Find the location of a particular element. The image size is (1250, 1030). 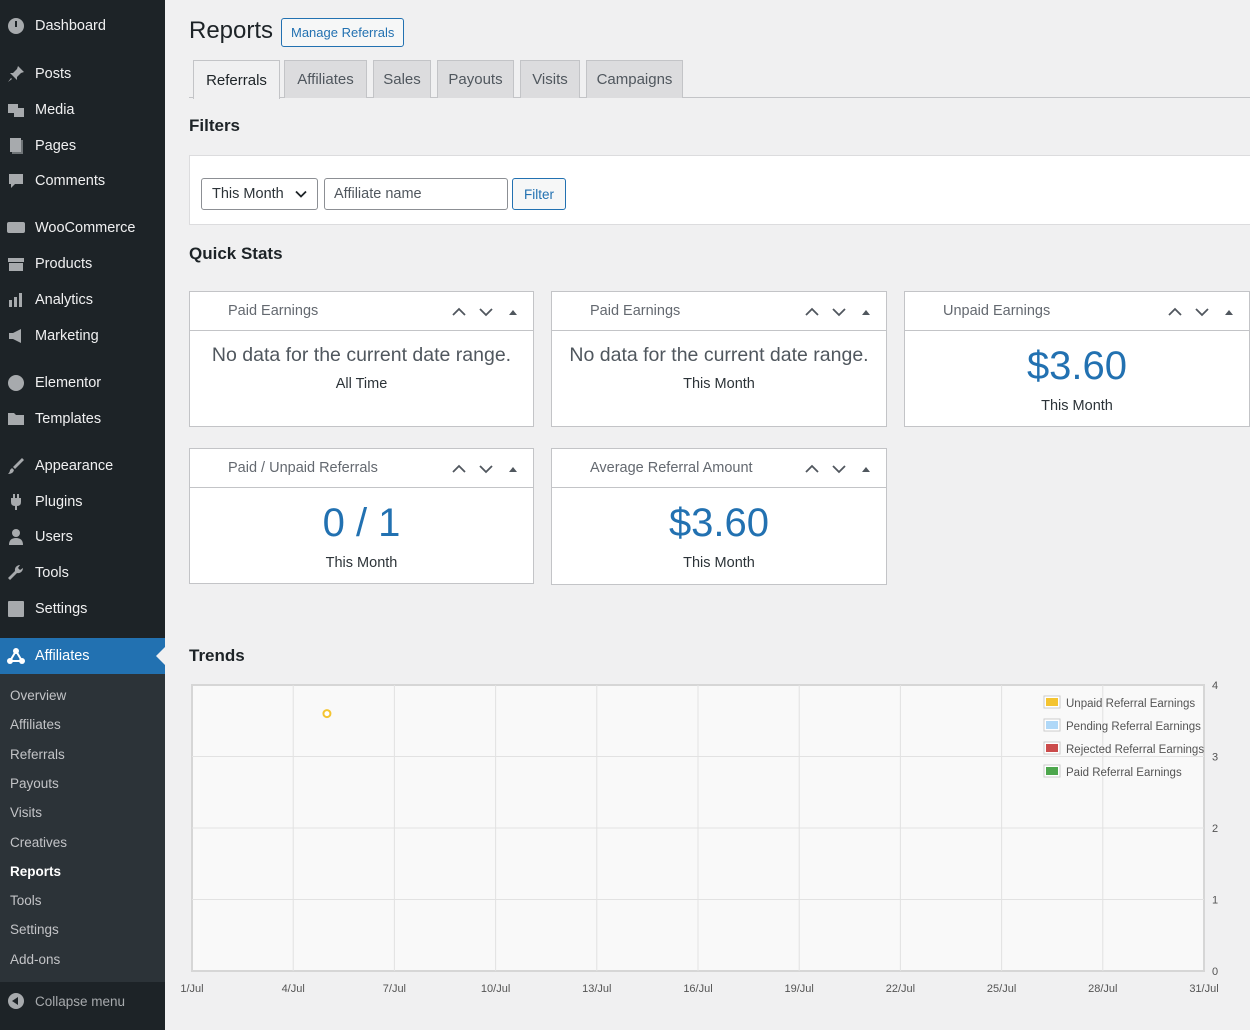

sidebar-item-plugins: Plugins is located at coordinates (82, 502).